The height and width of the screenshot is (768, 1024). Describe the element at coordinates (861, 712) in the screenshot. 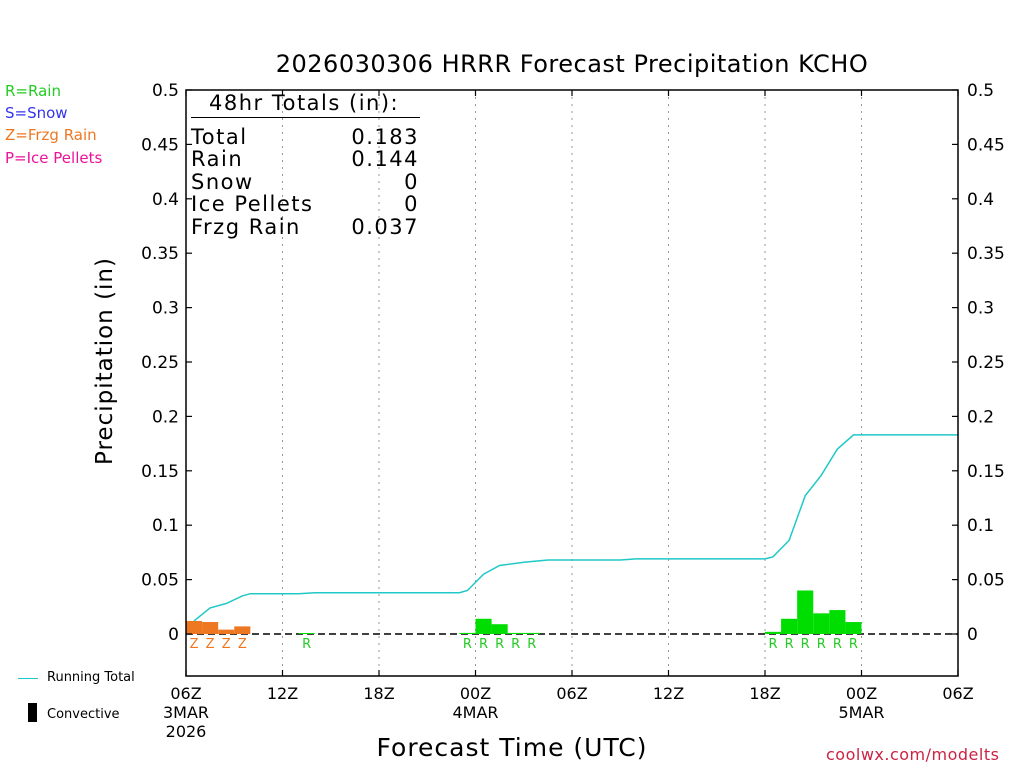

I see `x-tick-label: 5MAR` at that location.